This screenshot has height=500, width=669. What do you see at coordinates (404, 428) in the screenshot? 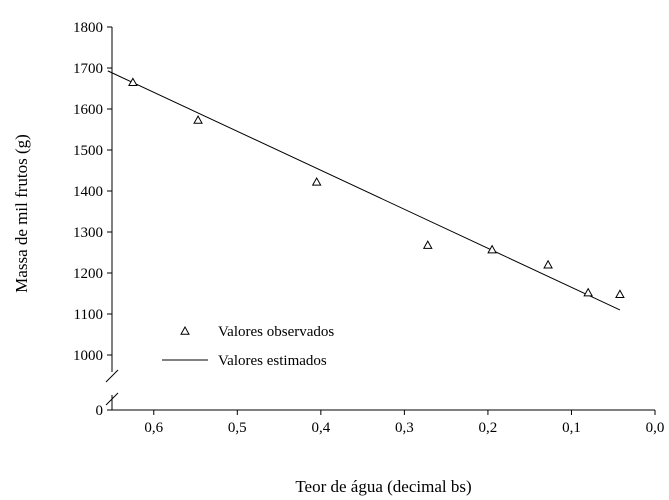
I see `x-tick-label: 0,3` at bounding box center [404, 428].